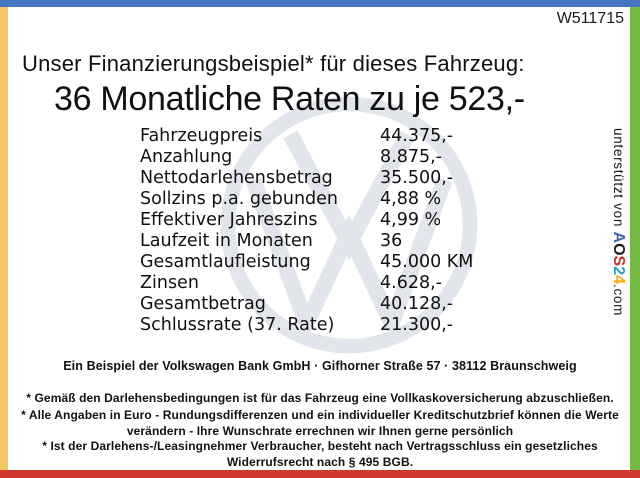  Describe the element at coordinates (306, 157) in the screenshot. I see `table-row: Anzahlung 8.875,-` at that location.